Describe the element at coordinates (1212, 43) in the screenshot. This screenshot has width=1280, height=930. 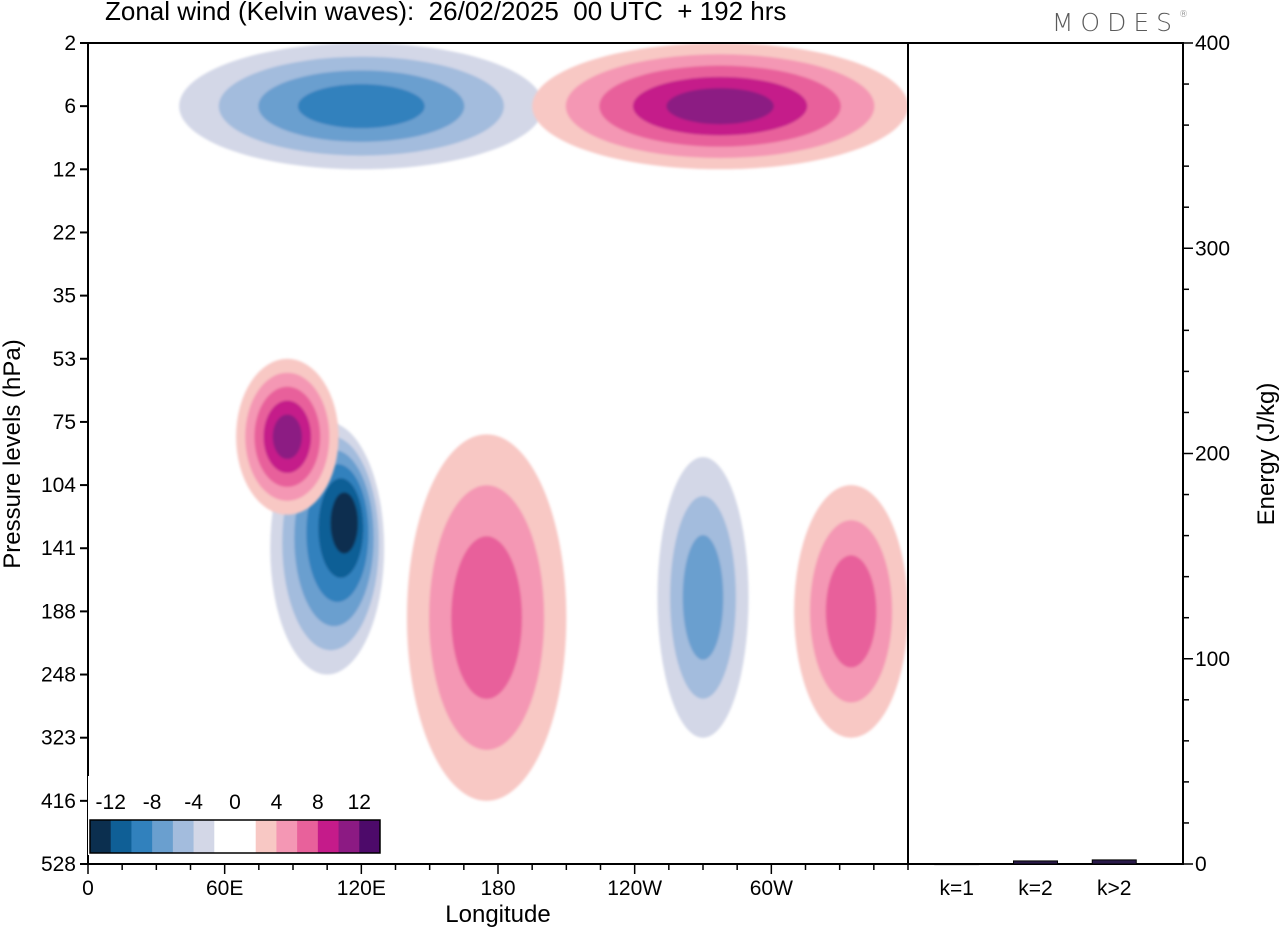
I see `energy-tick-label: 400` at that location.